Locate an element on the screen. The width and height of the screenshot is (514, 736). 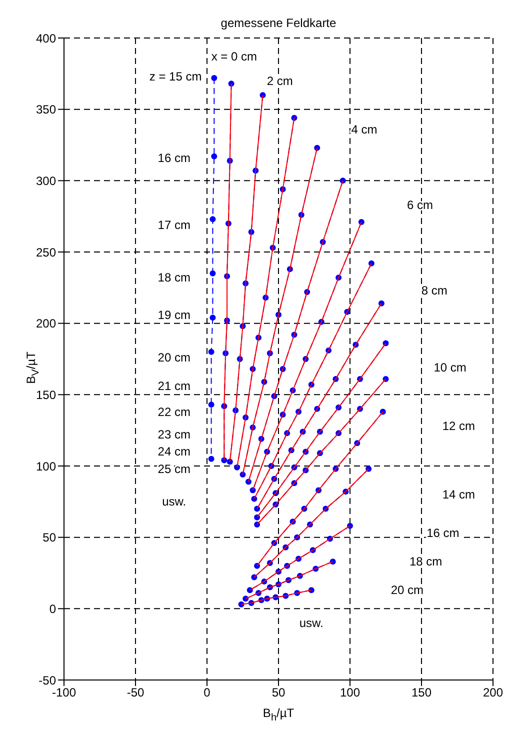
annotation: 4 cm is located at coordinates (364, 129).